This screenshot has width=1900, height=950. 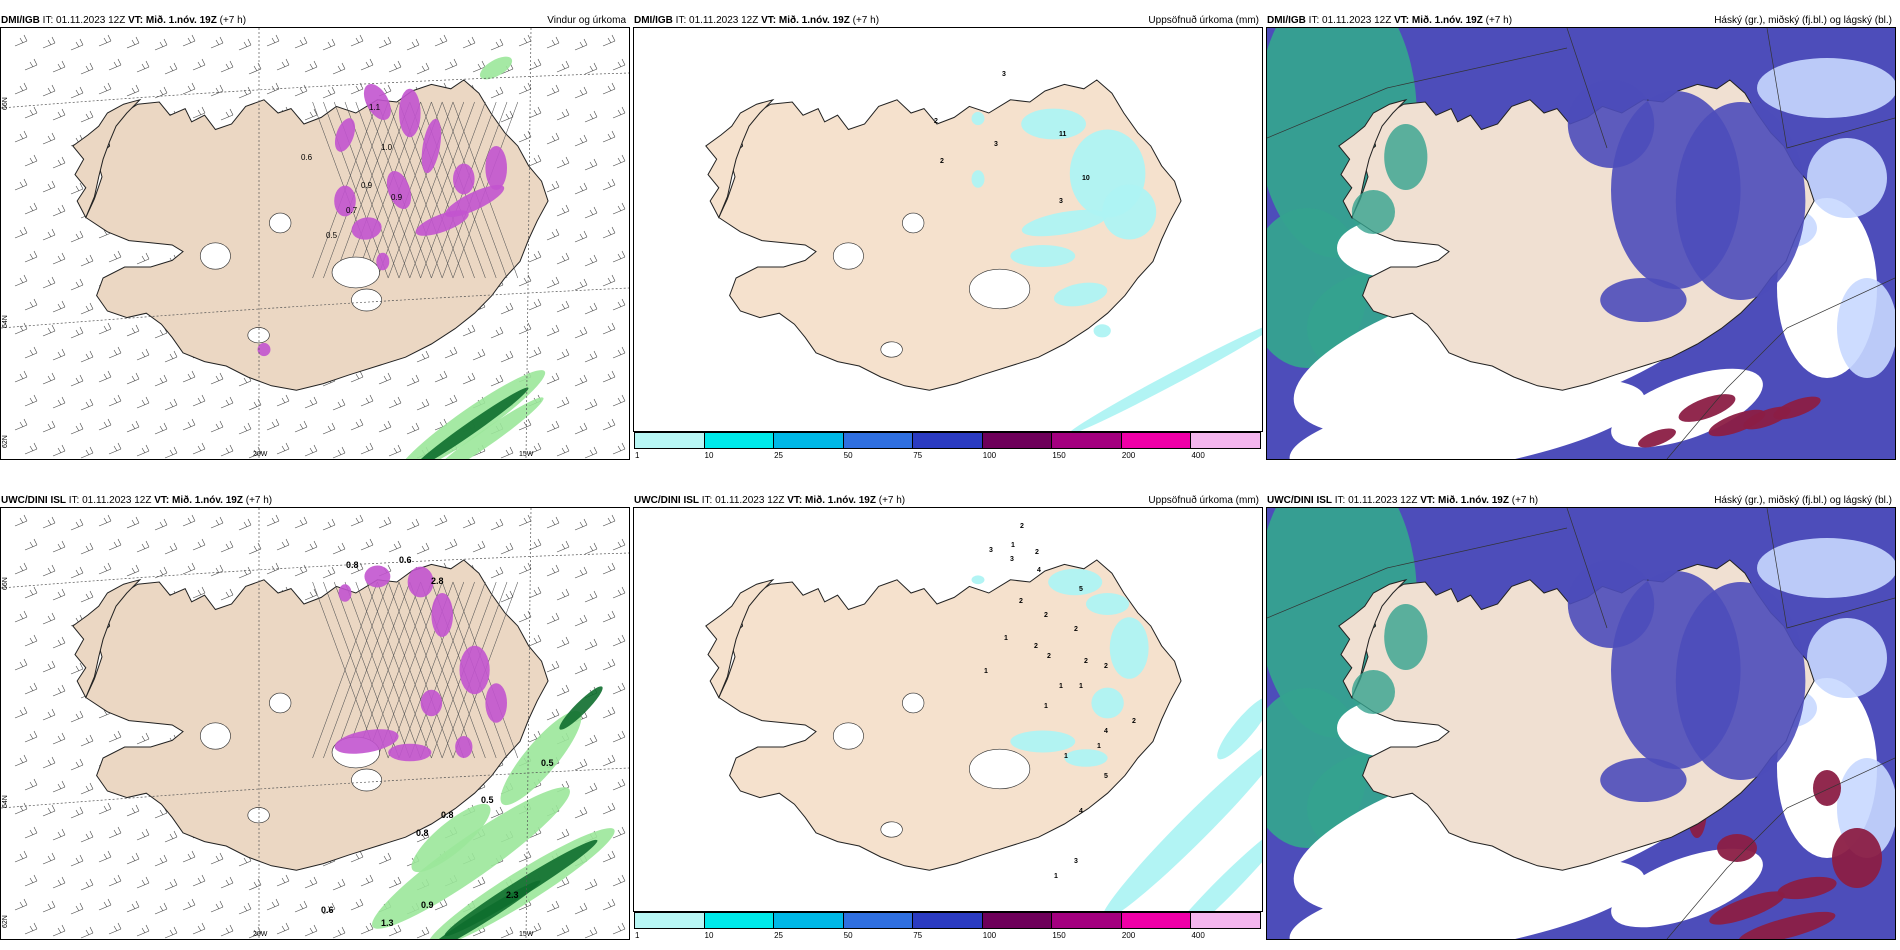 What do you see at coordinates (352, 210) in the screenshot?
I see `contour-value: 0.7` at bounding box center [352, 210].